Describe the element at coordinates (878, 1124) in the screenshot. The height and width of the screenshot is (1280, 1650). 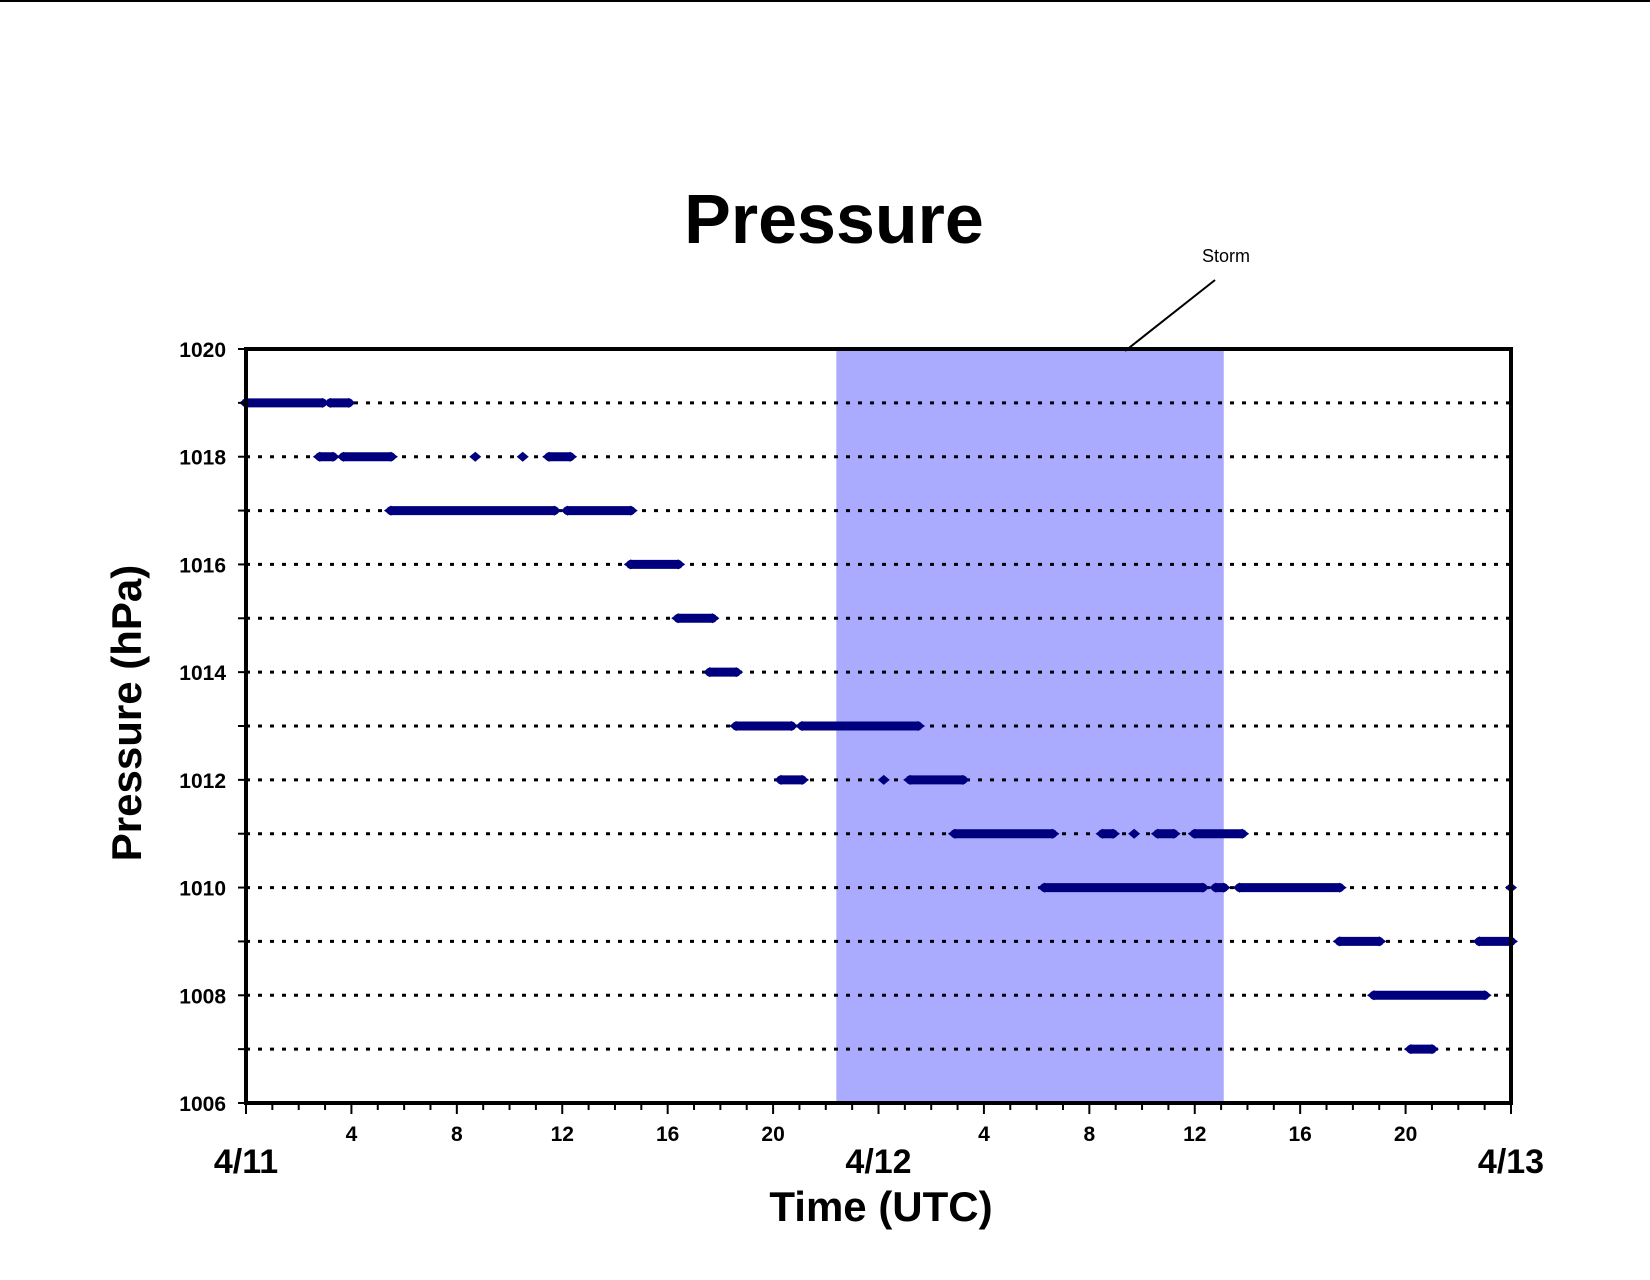
I see `x-axis-ticks: 4 8 12 16 20 4 8 12 16 20` at that location.